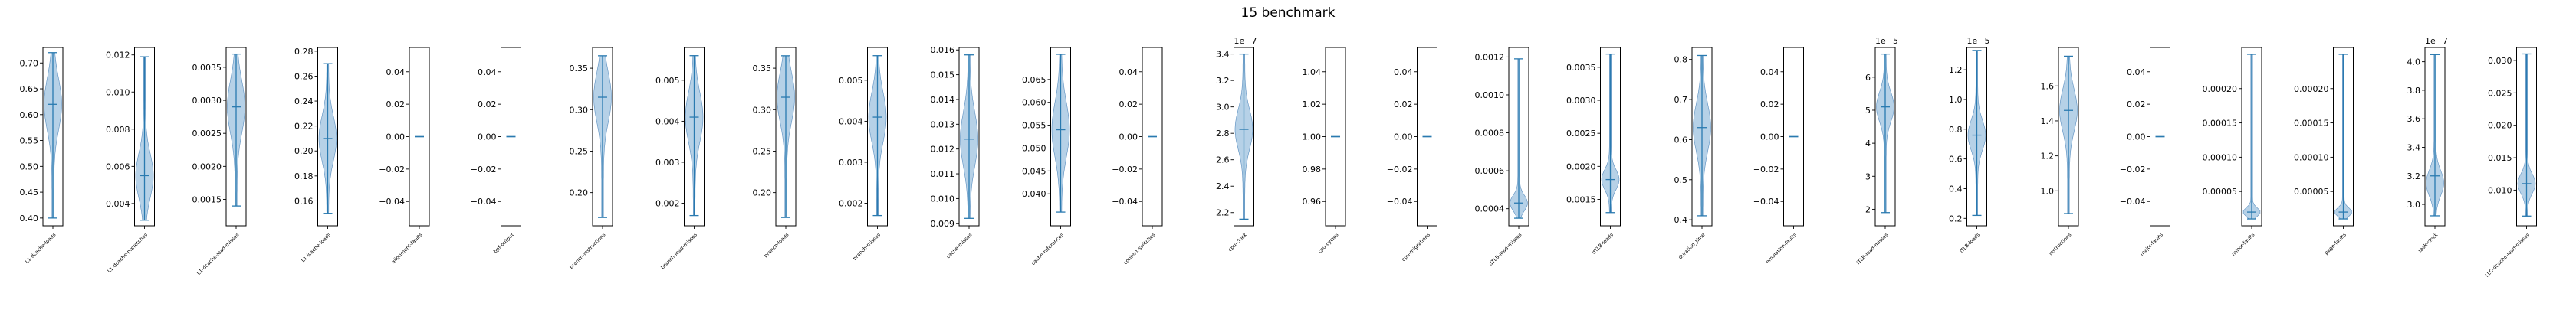 This screenshot has height=310, width=2576. What do you see at coordinates (2508, 255) in the screenshot?
I see `x-tick-label: LLC-dcache-load-misses` at bounding box center [2508, 255].